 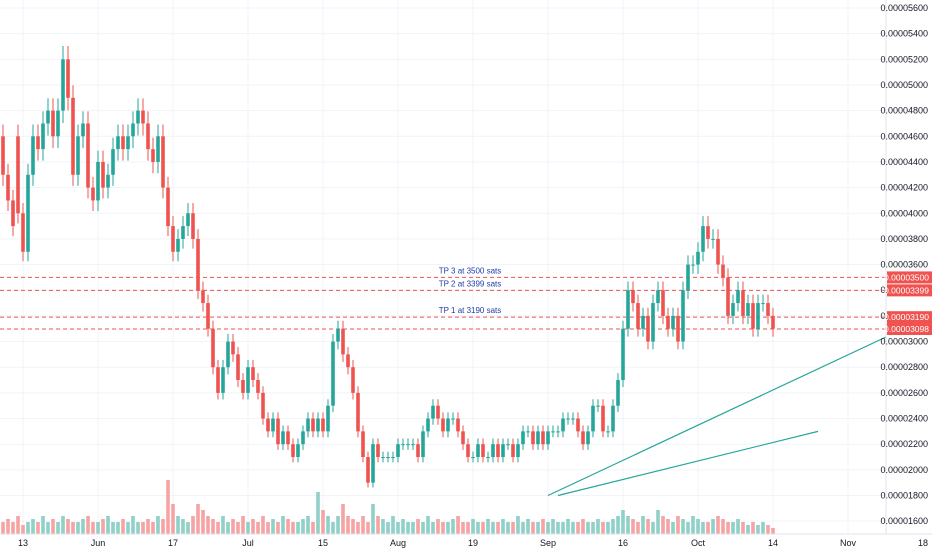 What do you see at coordinates (248, 543) in the screenshot?
I see `x-tick-label: Jul` at bounding box center [248, 543].